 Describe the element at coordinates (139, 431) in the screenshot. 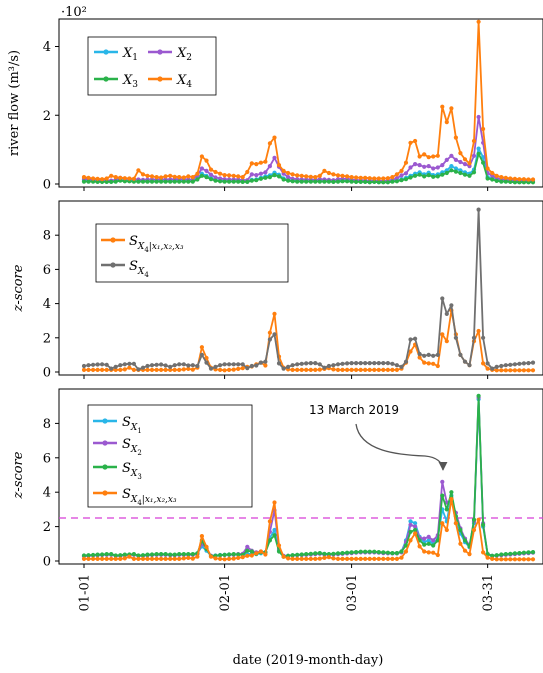

I see `legend-label-1-sub: 1` at that location.